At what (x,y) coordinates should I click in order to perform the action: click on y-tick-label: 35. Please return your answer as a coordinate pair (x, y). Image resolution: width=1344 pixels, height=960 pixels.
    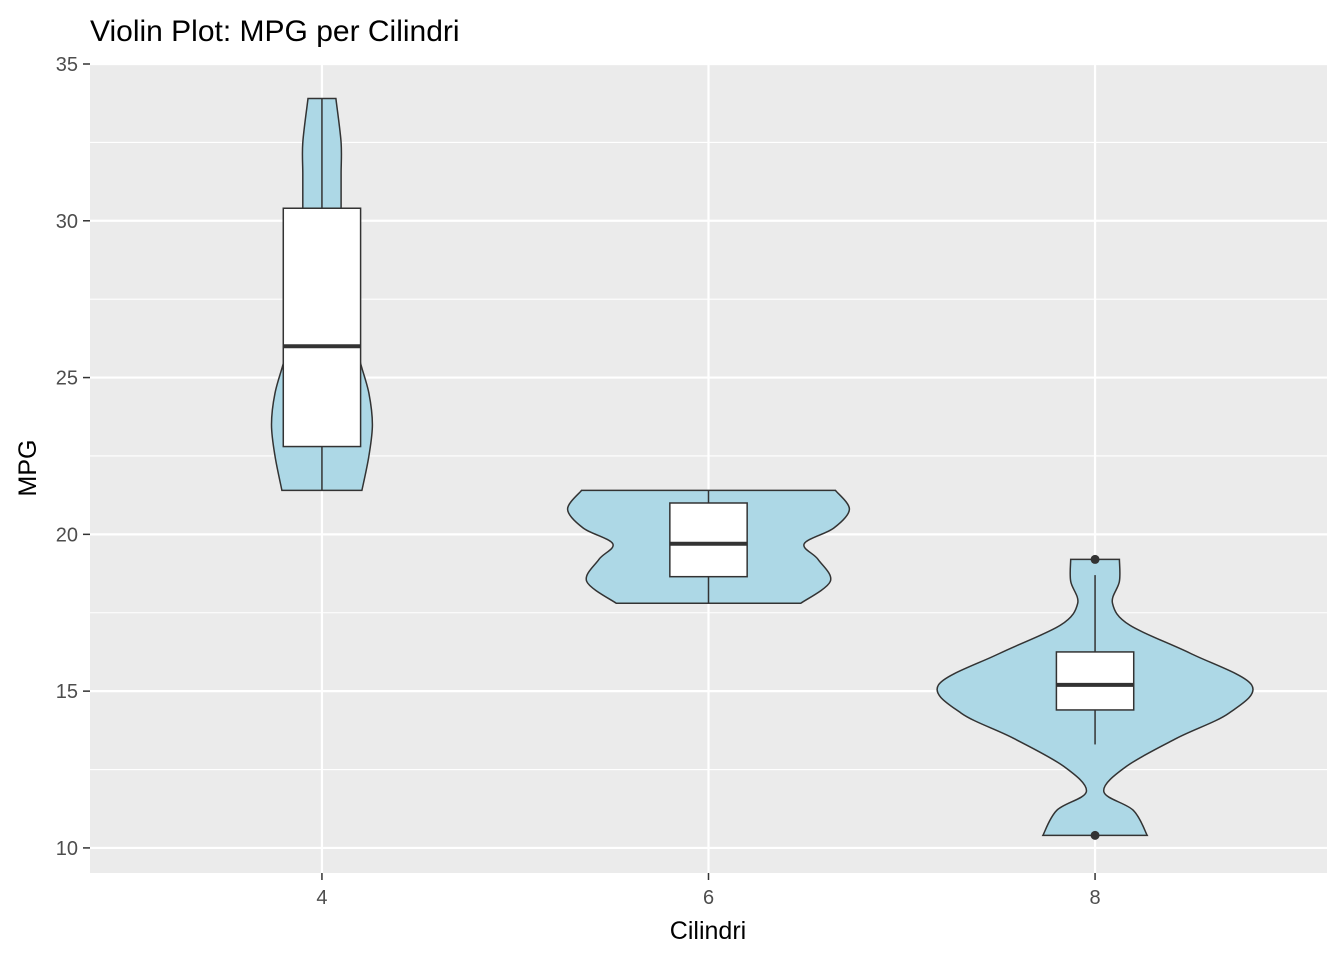
    Looking at the image, I should click on (67, 65).